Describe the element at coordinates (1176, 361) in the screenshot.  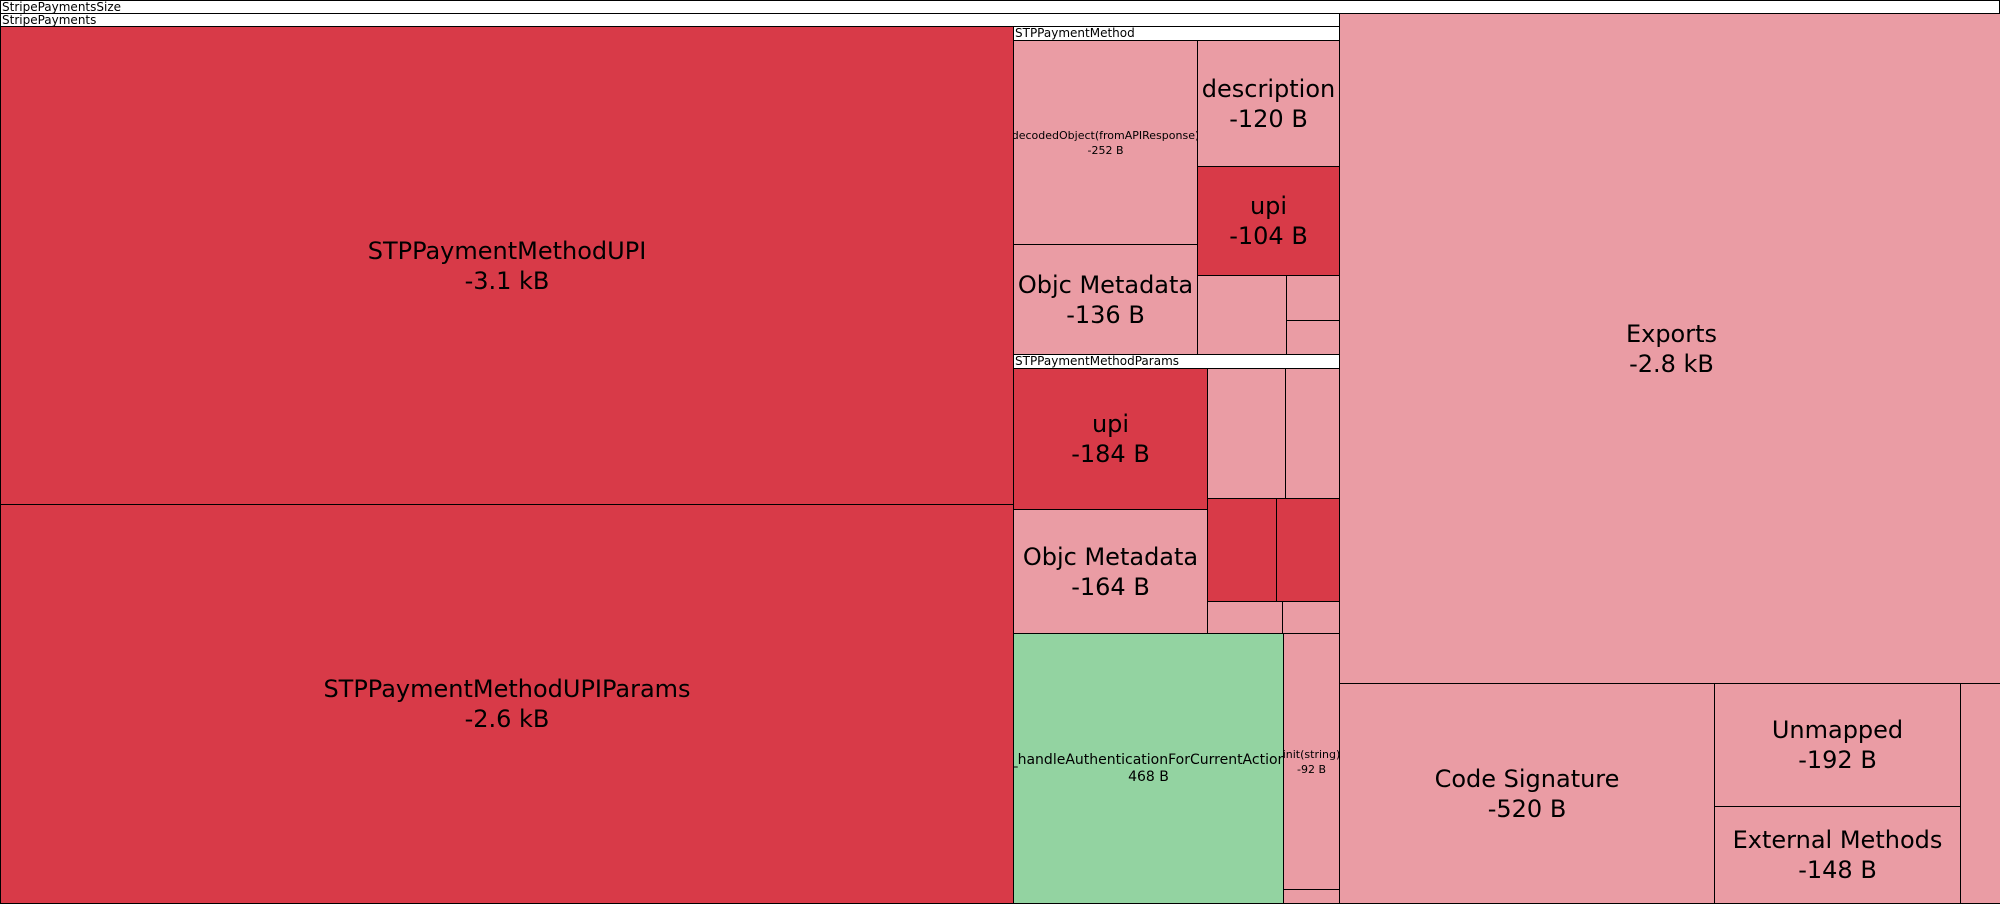
I see `header-stppaymentmethodparams: STPPaymentMethodParams` at that location.